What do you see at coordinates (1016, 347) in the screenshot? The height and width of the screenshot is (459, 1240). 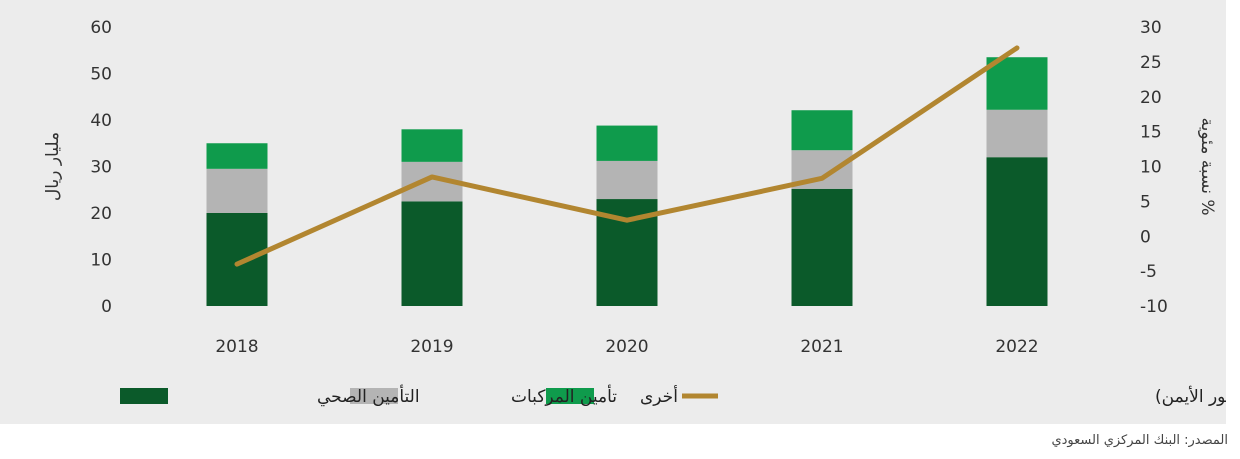 I see `x-tick-label: 2022` at bounding box center [1016, 347].